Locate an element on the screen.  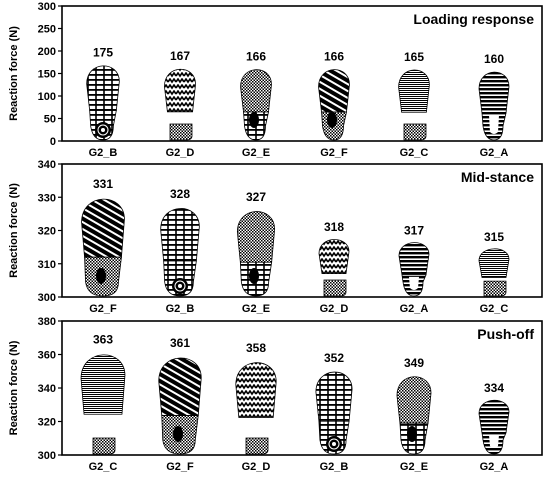
data-label: 160 is located at coordinates (494, 59).